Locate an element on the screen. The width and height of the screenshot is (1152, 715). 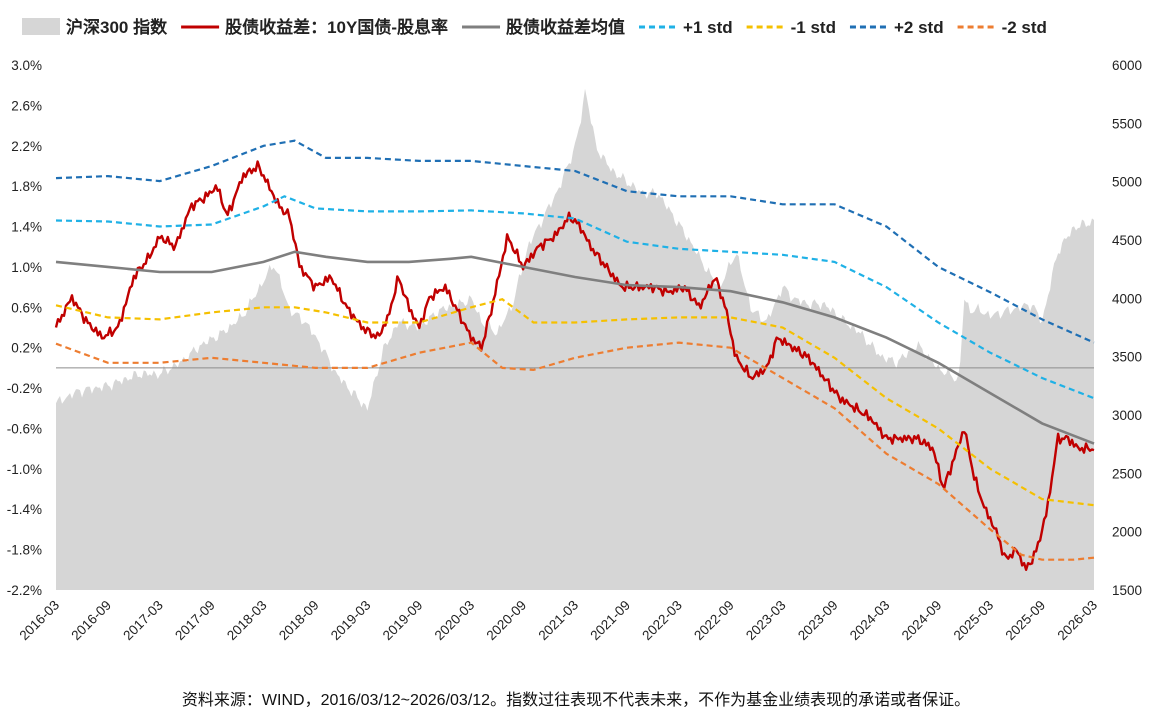
x-tick-label: 2021-03 is located at coordinates (558, 621).